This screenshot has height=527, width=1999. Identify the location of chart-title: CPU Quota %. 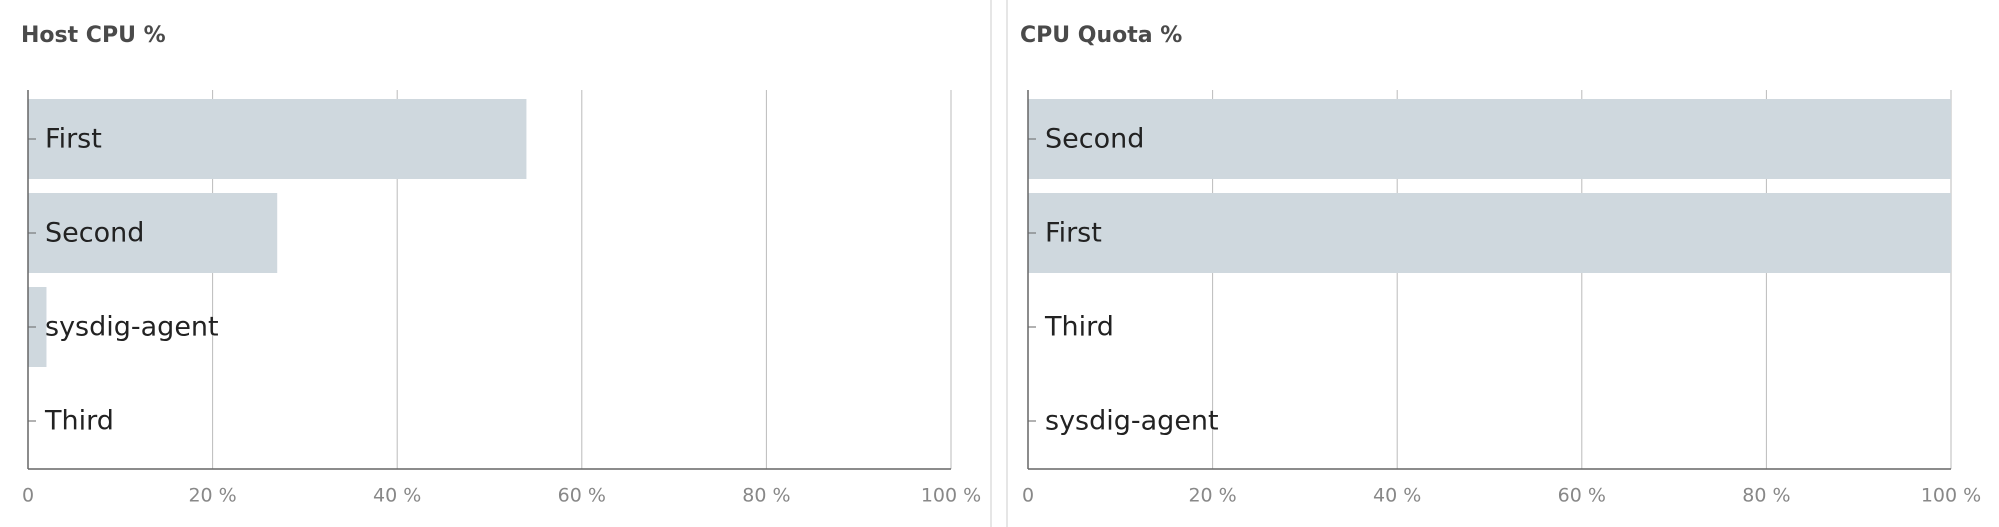
(1101, 35).